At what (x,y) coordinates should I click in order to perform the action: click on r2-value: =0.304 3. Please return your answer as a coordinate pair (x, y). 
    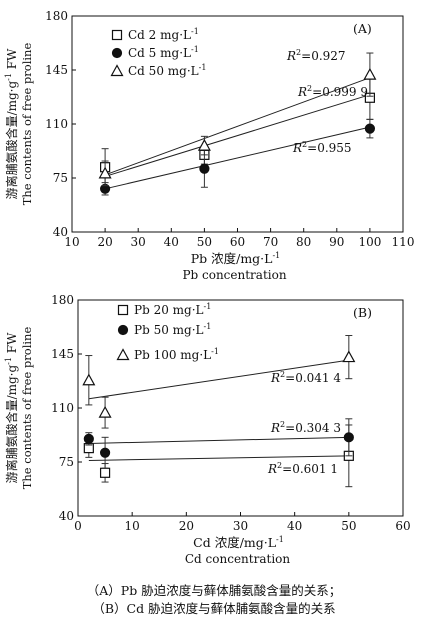
    Looking at the image, I should click on (313, 428).